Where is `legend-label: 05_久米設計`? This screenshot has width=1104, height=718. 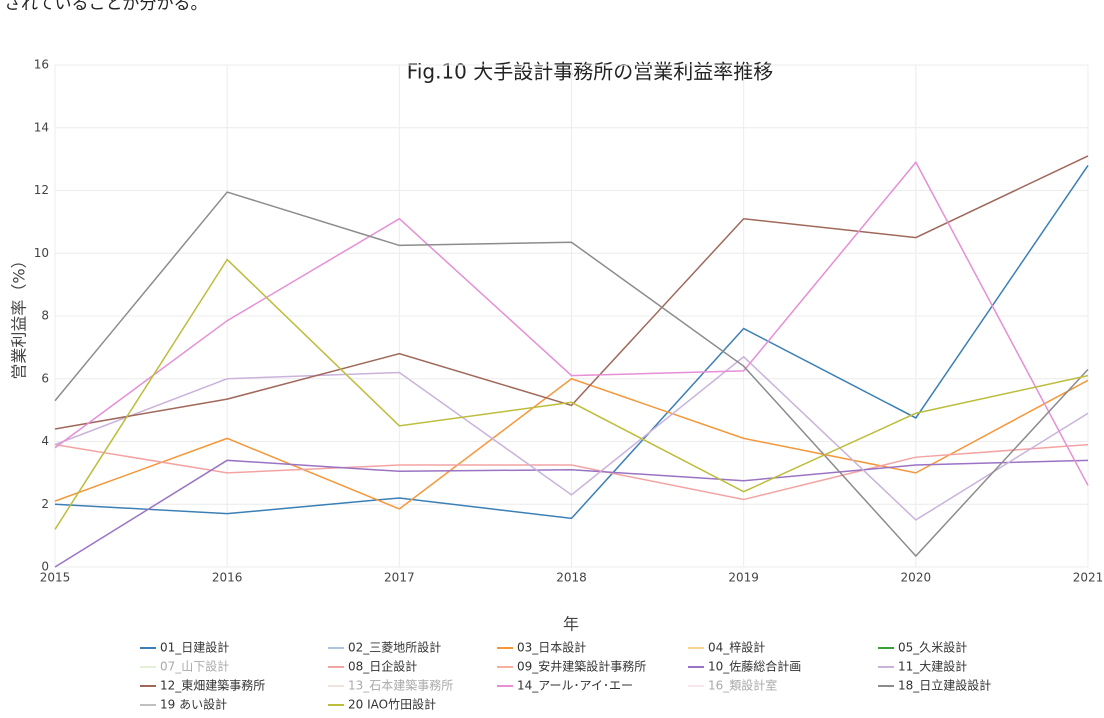 legend-label: 05_久米設計 is located at coordinates (932, 647).